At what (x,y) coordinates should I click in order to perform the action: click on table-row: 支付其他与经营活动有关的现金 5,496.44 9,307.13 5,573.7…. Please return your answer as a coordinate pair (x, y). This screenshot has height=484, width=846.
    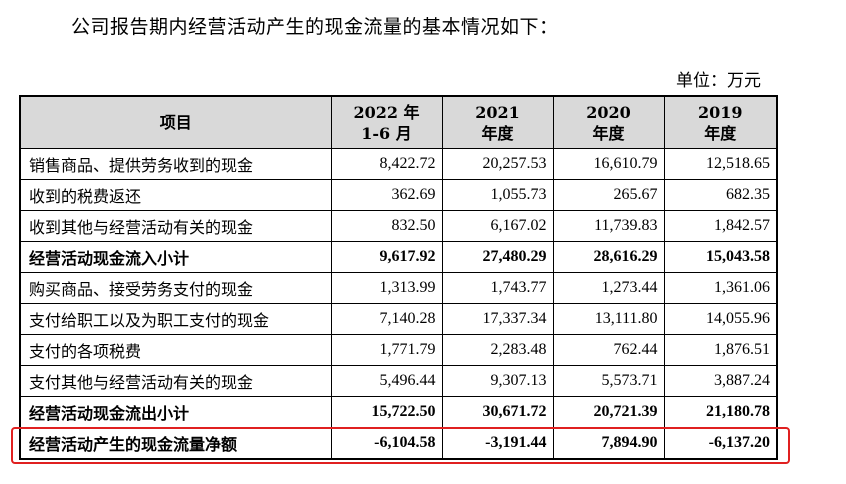
    Looking at the image, I should click on (398, 381).